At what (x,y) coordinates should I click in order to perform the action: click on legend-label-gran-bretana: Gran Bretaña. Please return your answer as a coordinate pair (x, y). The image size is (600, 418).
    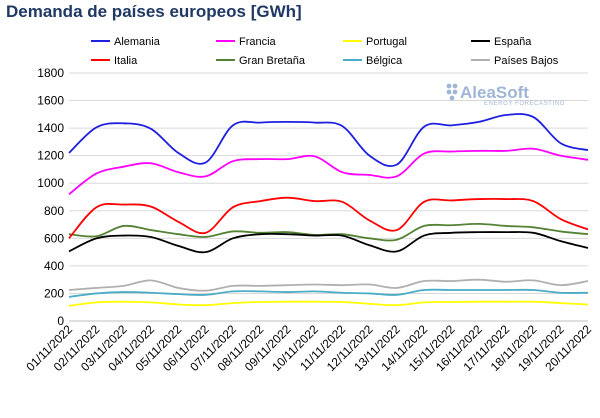
    Looking at the image, I should click on (272, 61).